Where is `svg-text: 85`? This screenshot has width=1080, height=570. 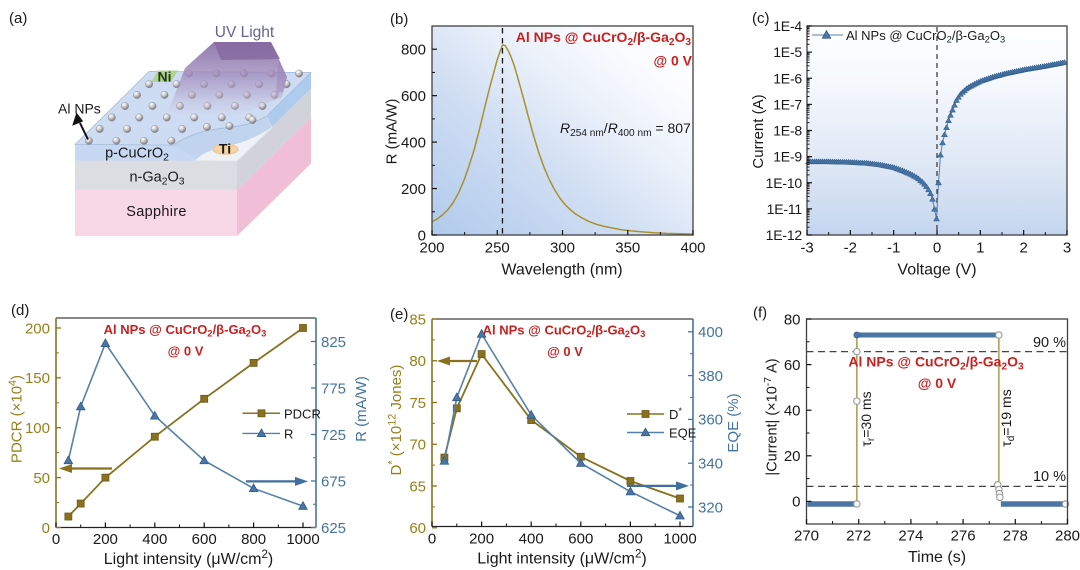 svg-text: 85 is located at coordinates (417, 319).